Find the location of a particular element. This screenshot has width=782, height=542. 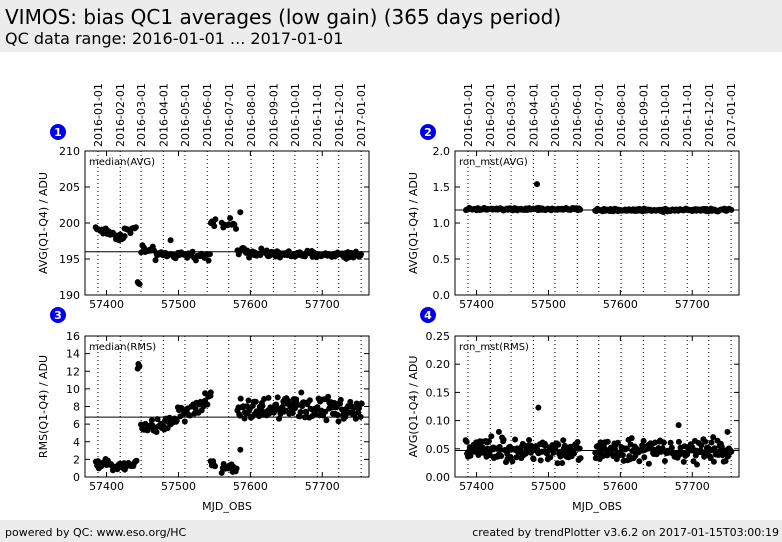

y-tick-label: 0.25 is located at coordinates (438, 336).